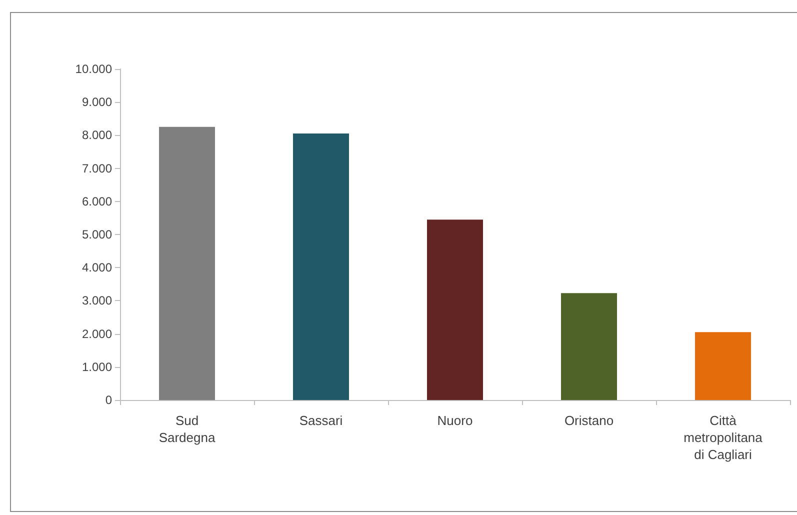  I want to click on x-tick-label: Sud Sardegna, so click(187, 429).